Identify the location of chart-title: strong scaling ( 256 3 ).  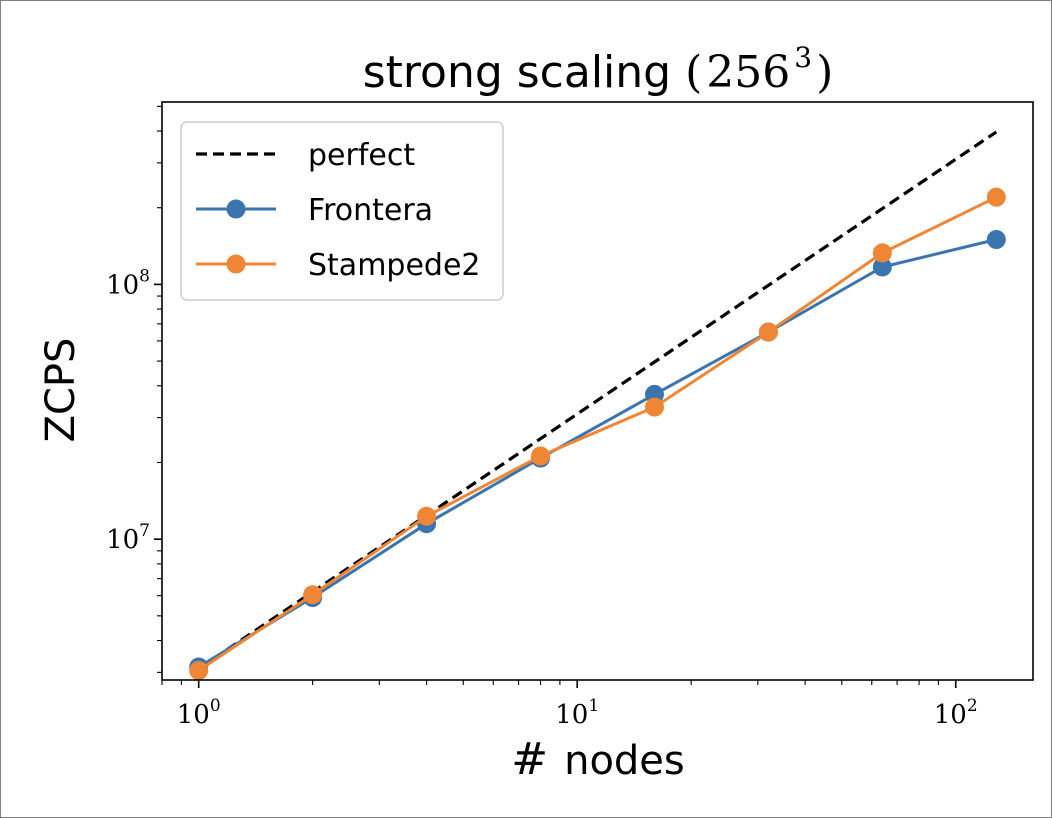
(598, 69).